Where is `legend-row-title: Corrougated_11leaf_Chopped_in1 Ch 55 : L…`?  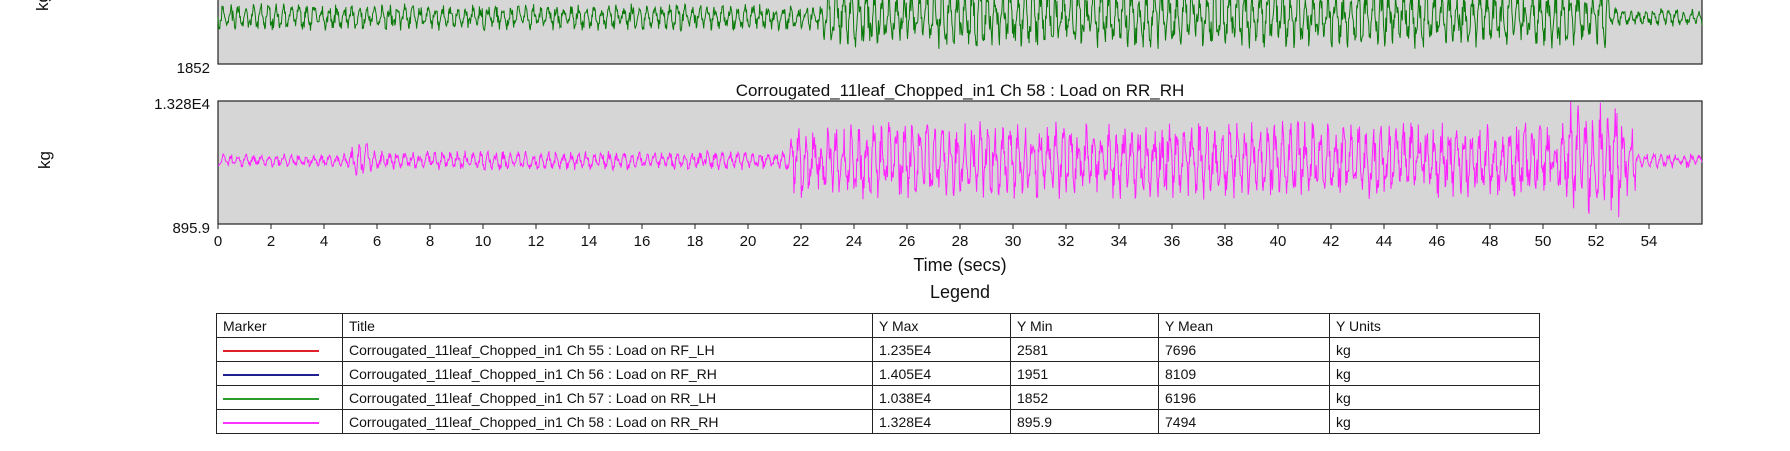 legend-row-title: Corrougated_11leaf_Chopped_in1 Ch 55 : L… is located at coordinates (607, 349).